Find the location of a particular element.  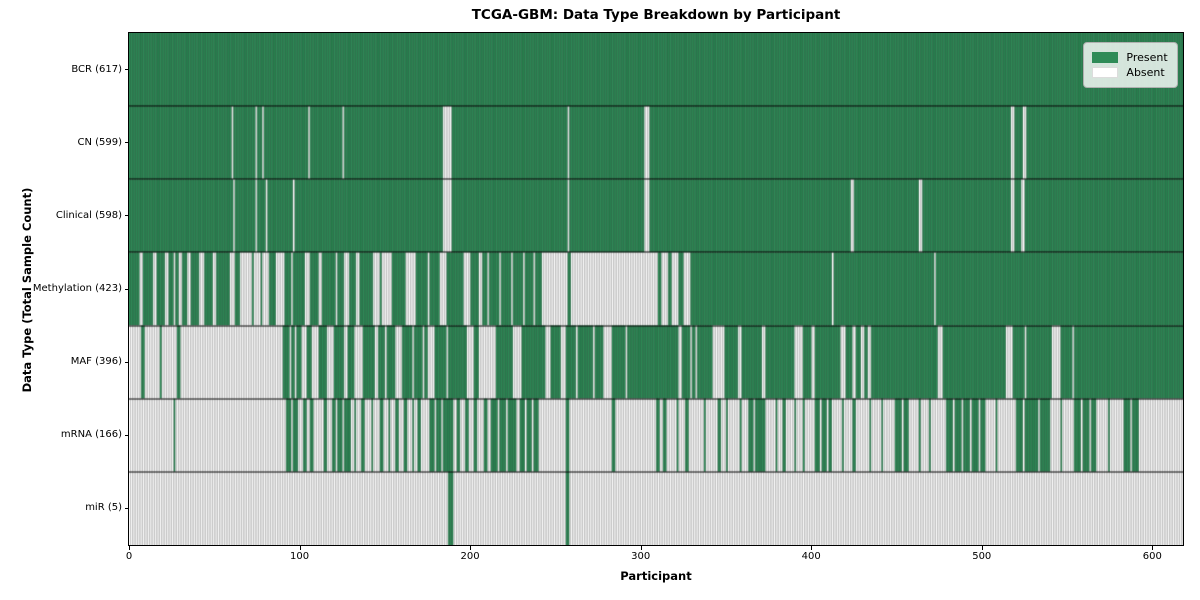

legend-present-swatch is located at coordinates (1105, 57).